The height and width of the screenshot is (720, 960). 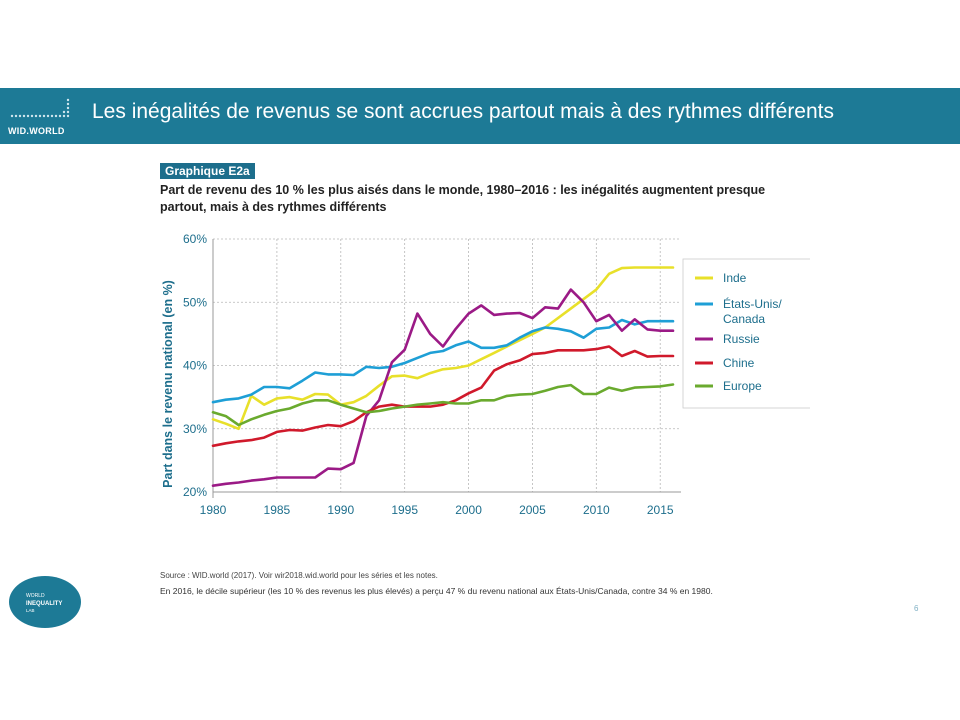 I want to click on series-line-russie, so click(x=443, y=388).